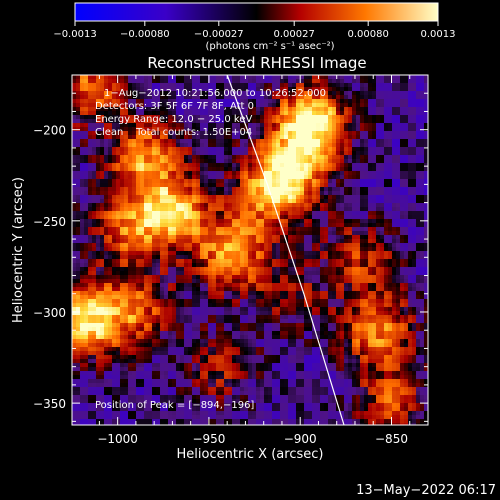 The height and width of the screenshot is (500, 500). What do you see at coordinates (269, 46) in the screenshot?
I see `colorbar-unit-label: (photons cm⁻² s⁻¹ asec⁻²)` at bounding box center [269, 46].